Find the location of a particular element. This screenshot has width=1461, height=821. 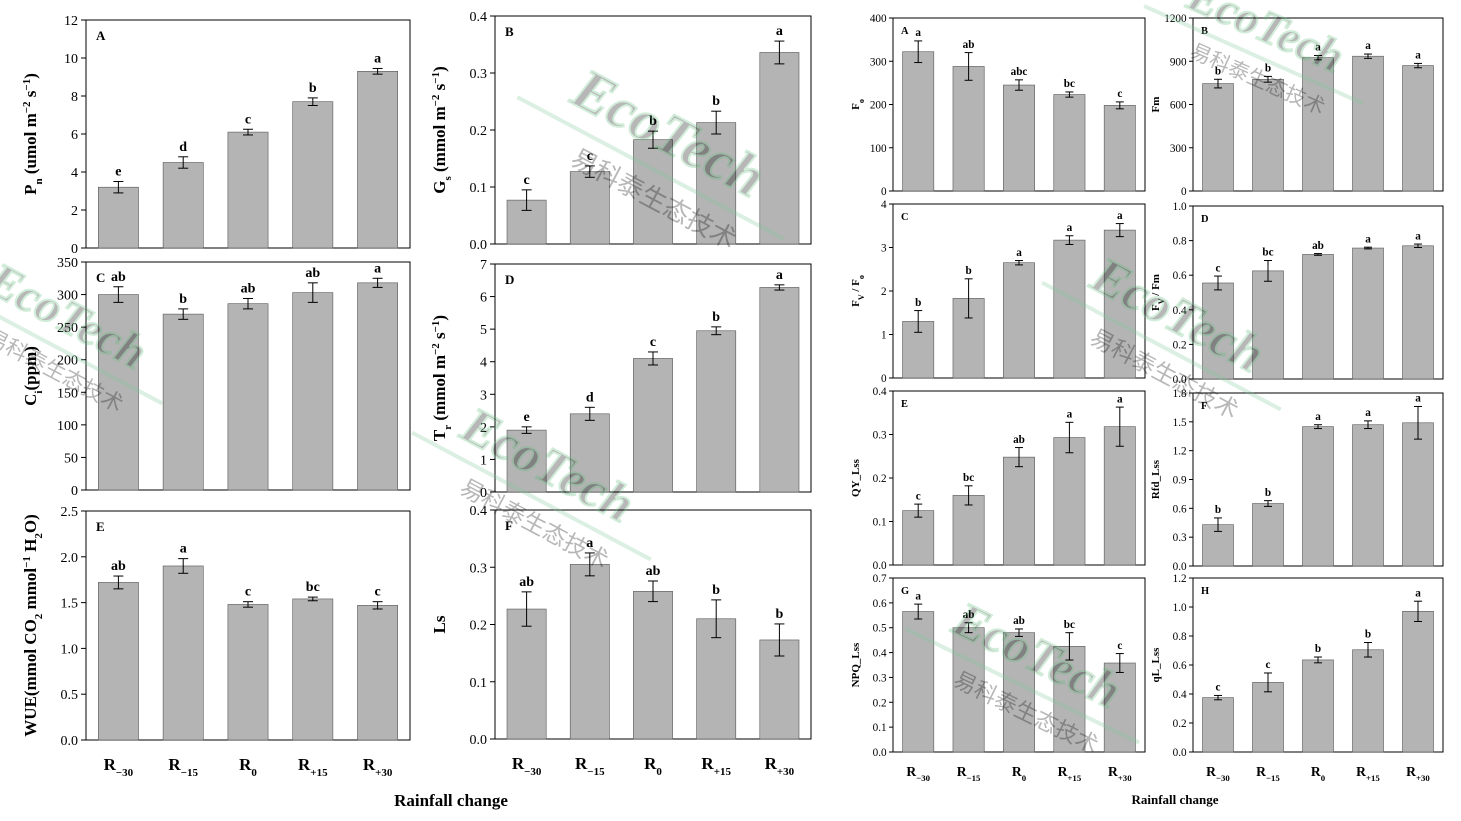

panel-letter: A is located at coordinates (905, 31).